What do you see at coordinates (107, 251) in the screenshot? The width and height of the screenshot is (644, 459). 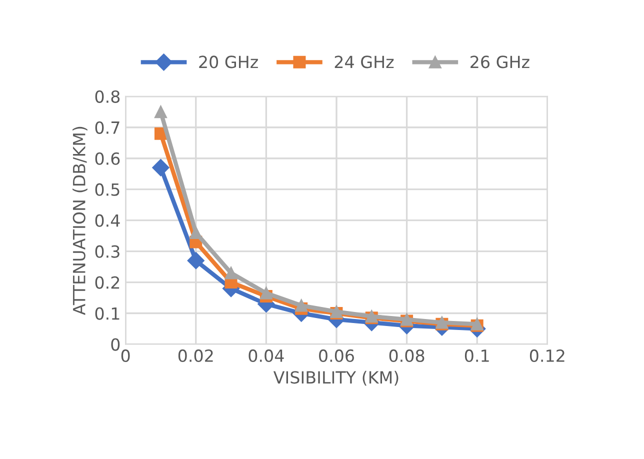 I see `y-tick-label: 0.3` at bounding box center [107, 251].